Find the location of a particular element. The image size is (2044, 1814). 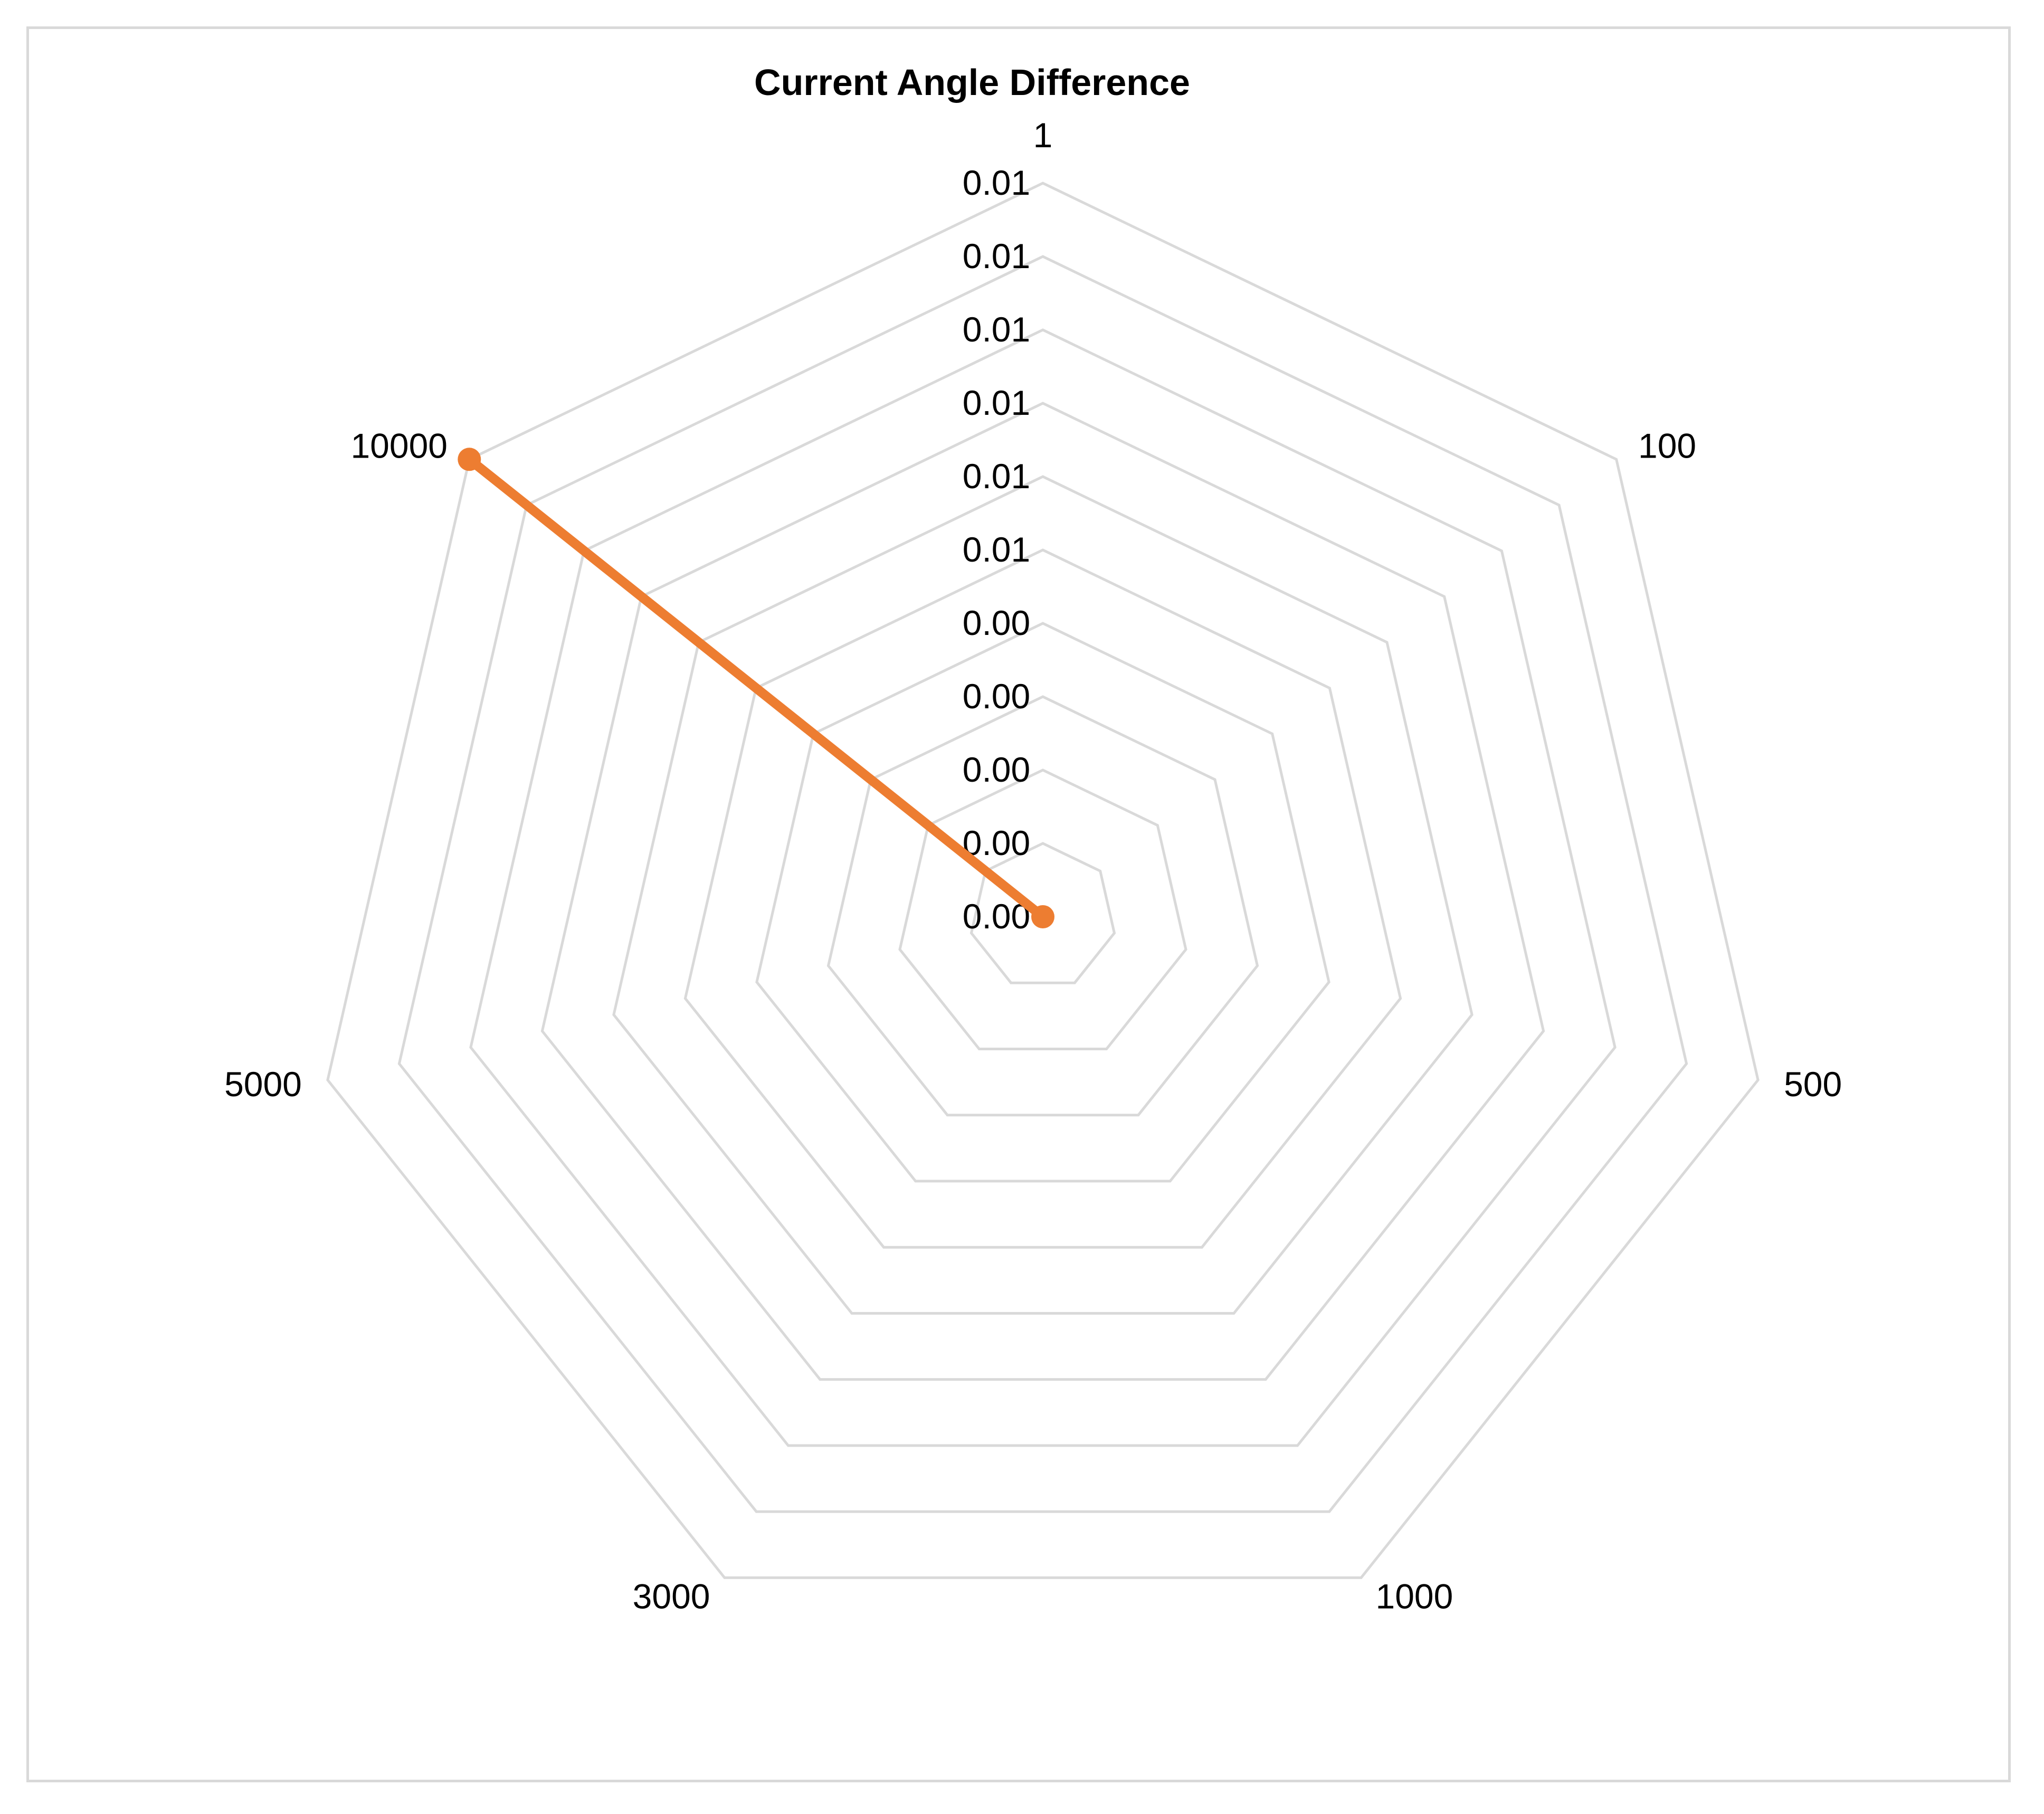

chart-title: Current Angle Difference is located at coordinates (972, 82).